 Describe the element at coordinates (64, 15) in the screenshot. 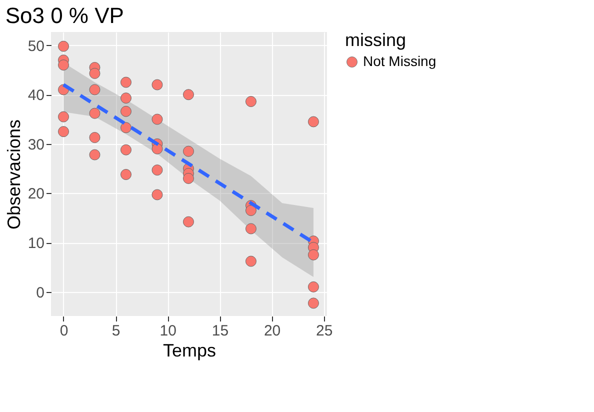

I see `chart-title: So3 0 % VP` at that location.